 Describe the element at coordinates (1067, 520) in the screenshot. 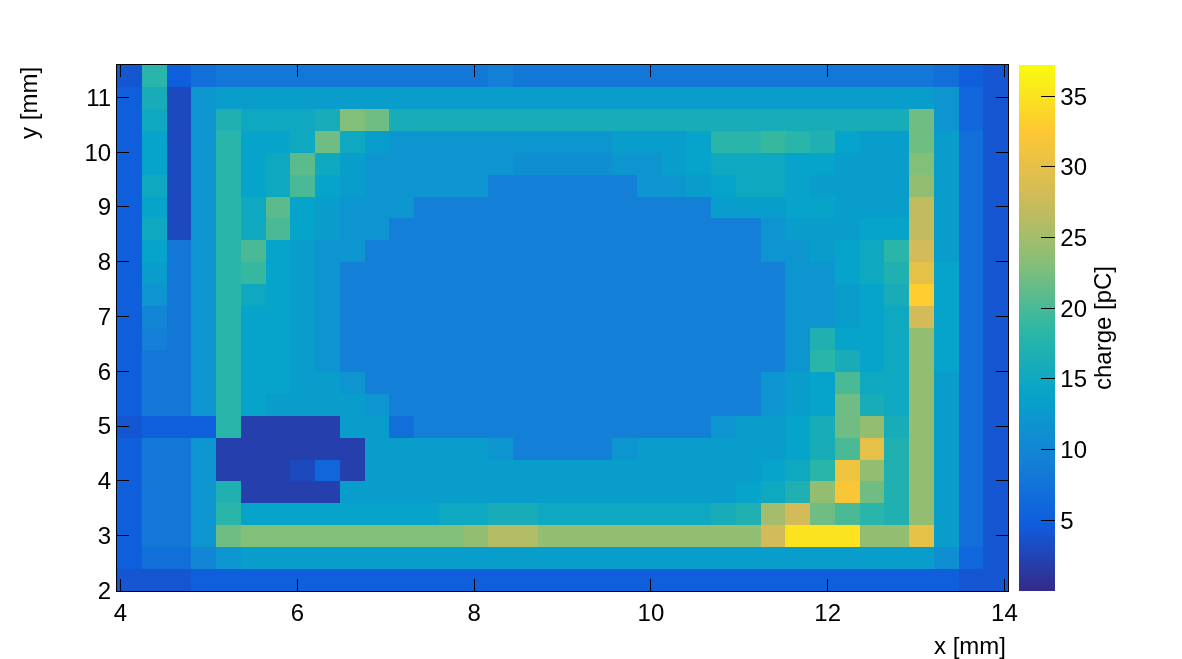

I see `color-bar-label: 5` at that location.